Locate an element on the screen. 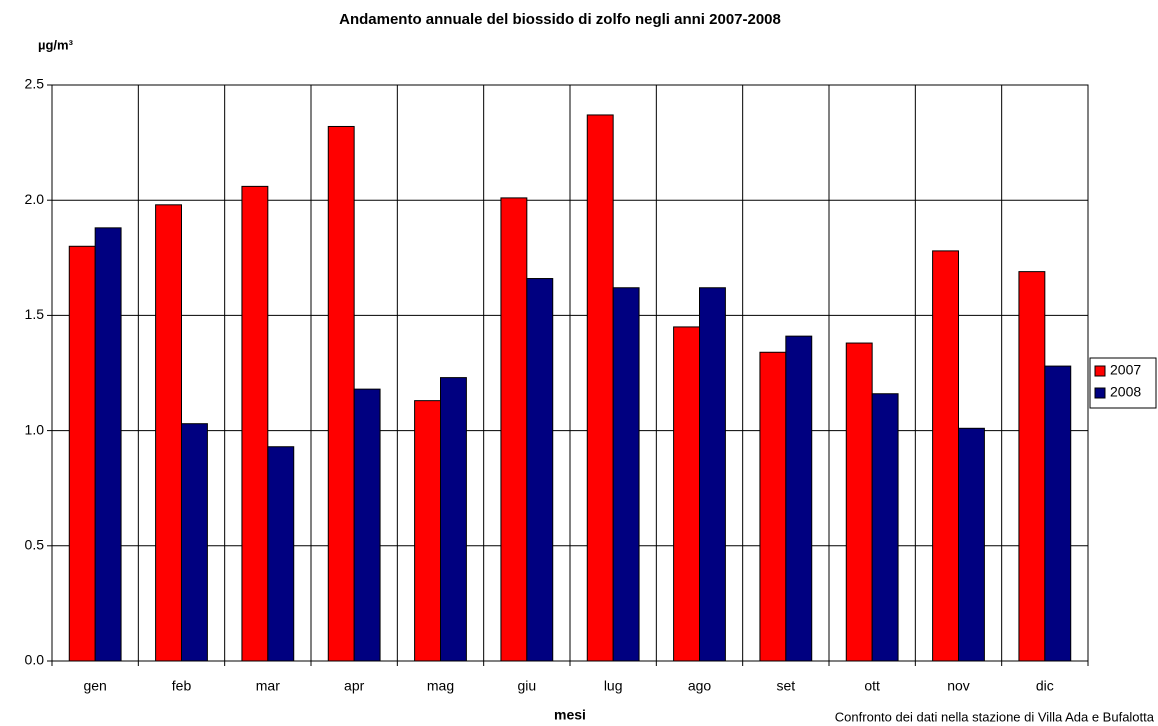 This screenshot has width=1158, height=726. x-tick-label: feb is located at coordinates (182, 686).